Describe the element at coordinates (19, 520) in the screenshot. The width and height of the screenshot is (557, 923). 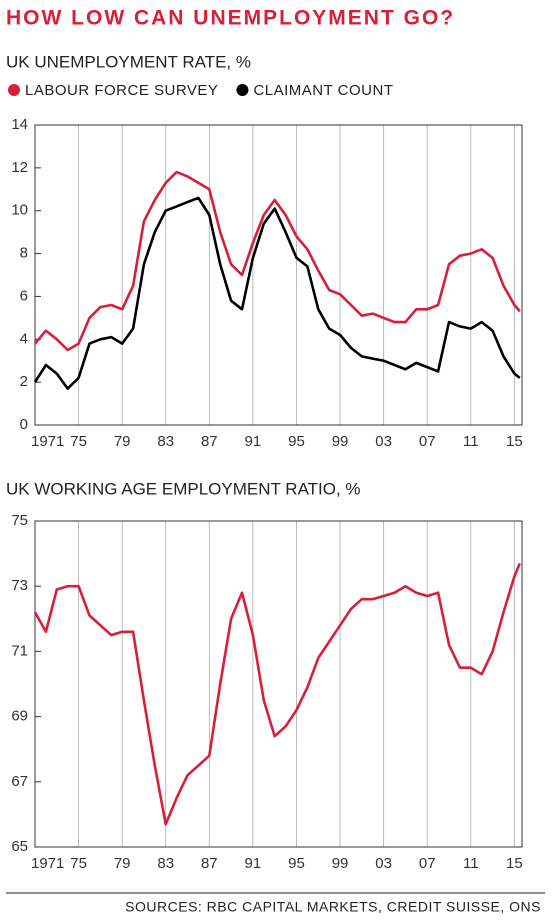
I see `y-tick-label: 75` at that location.